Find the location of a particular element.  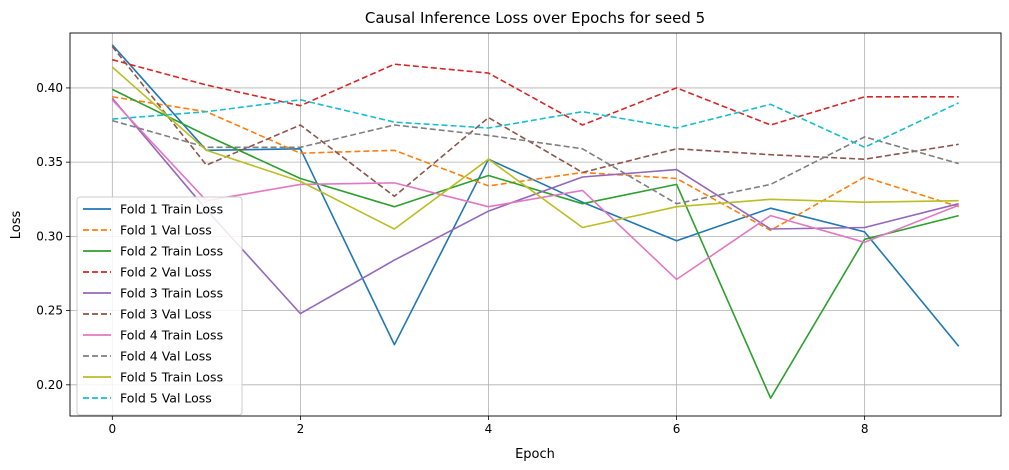

legend-label: Fold 2 Val Loss is located at coordinates (166, 272).